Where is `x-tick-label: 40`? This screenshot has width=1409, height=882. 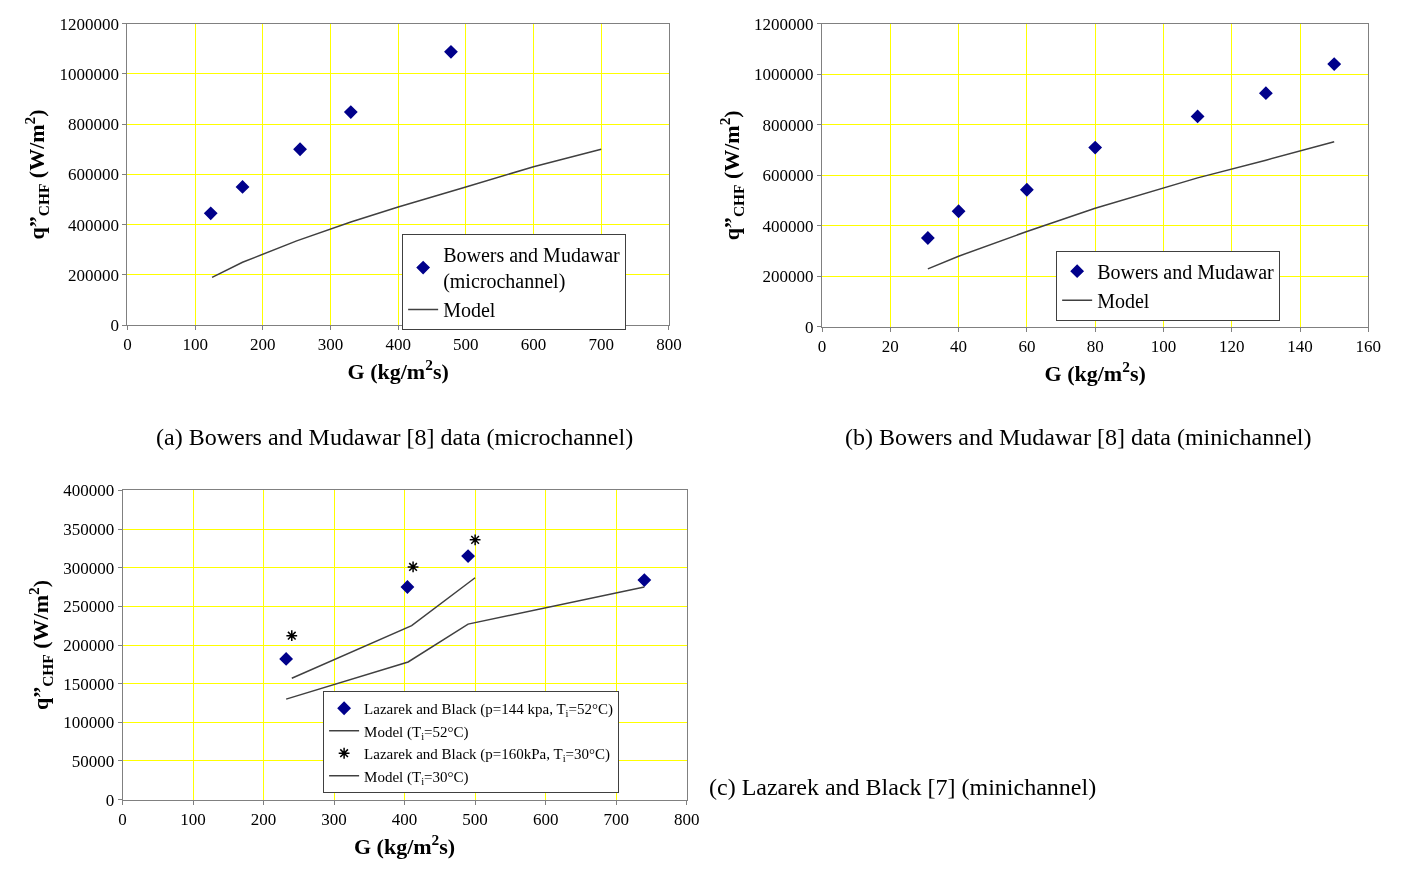
x-tick-label: 40 is located at coordinates (959, 347).